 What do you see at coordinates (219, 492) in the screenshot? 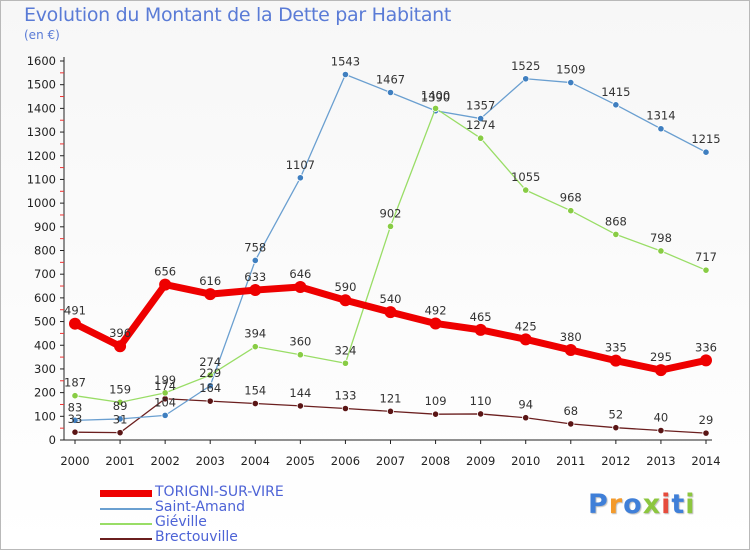
I see `legend-label: TORIGNI-SUR-VIRE` at bounding box center [219, 492].